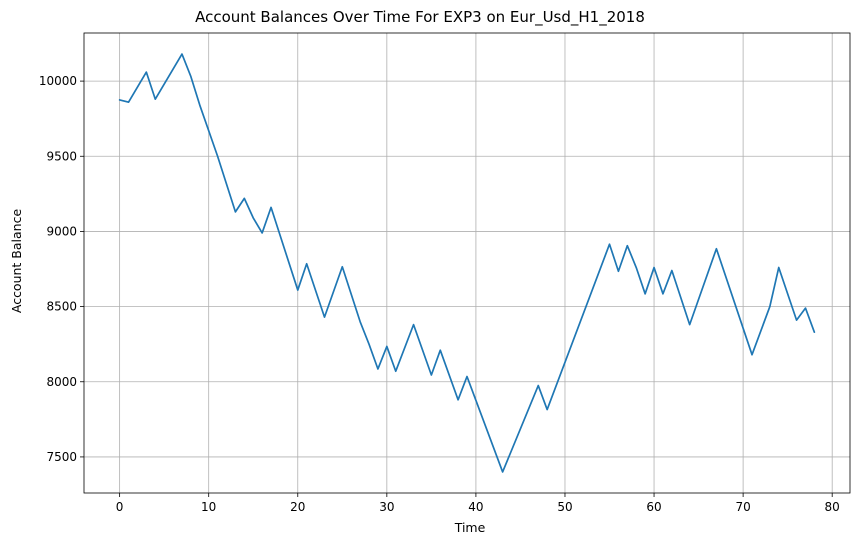 The width and height of the screenshot is (868, 545). Describe the element at coordinates (61, 382) in the screenshot. I see `y-tick-label: 8000` at that location.